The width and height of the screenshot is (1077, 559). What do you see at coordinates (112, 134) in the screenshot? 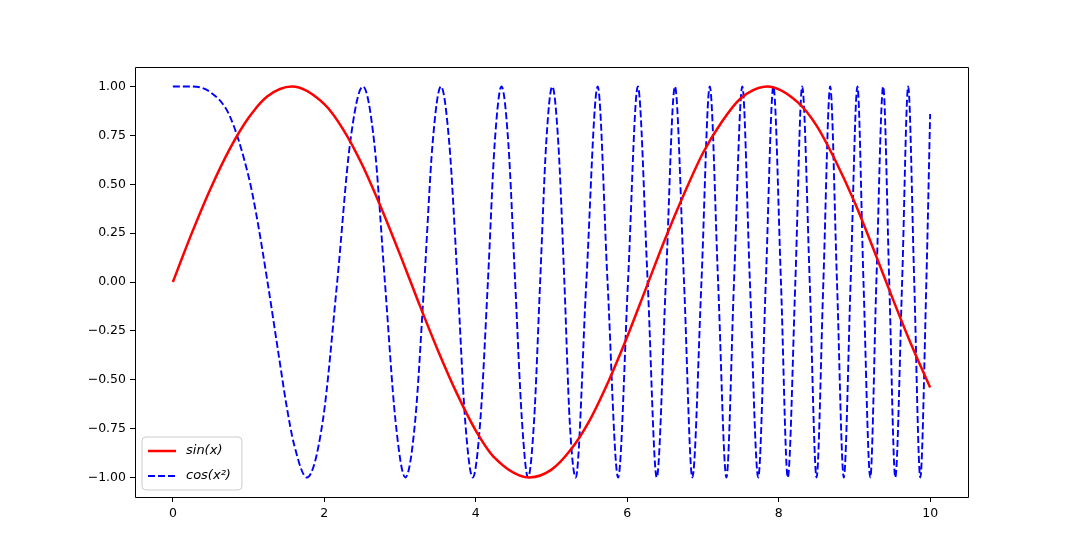
I see `y-tick-label: 0.75` at bounding box center [112, 134].